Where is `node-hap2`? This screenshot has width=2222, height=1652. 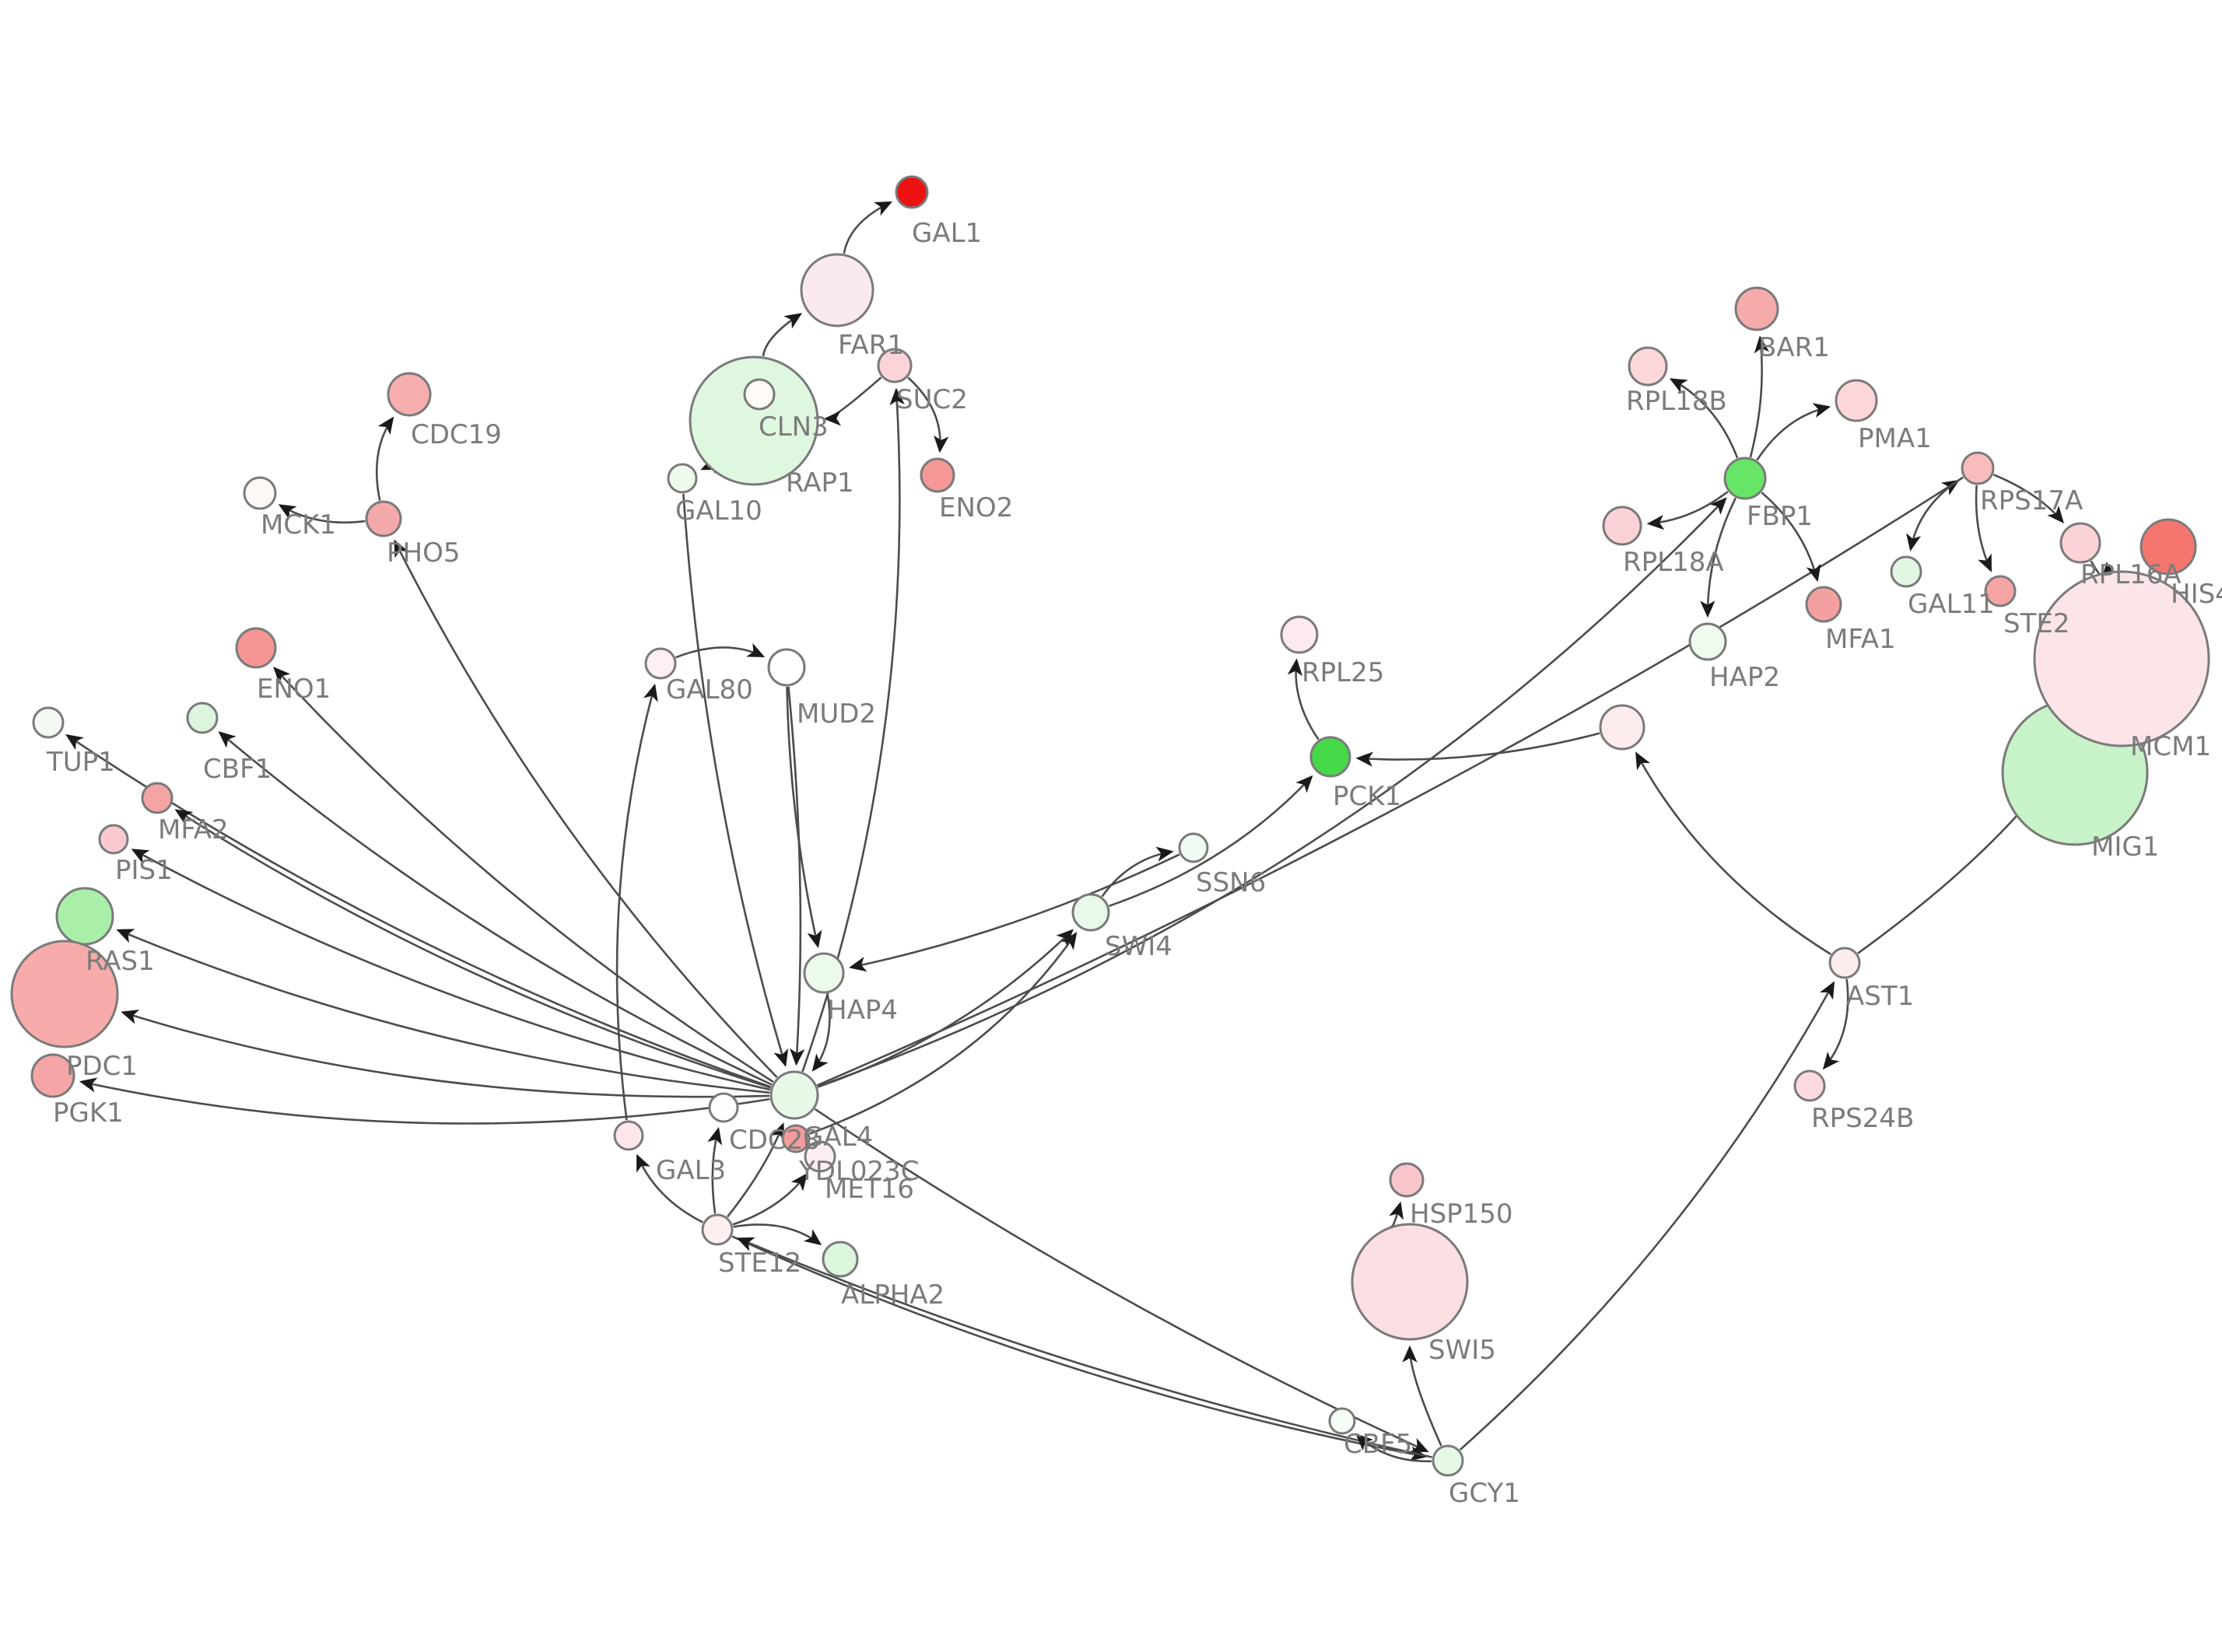 node-hap2 is located at coordinates (1707, 641).